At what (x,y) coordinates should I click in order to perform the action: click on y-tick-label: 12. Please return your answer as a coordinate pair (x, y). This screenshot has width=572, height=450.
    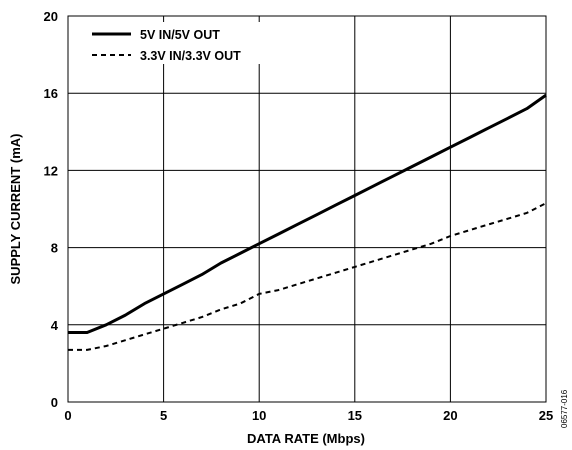
    Looking at the image, I should click on (51, 170).